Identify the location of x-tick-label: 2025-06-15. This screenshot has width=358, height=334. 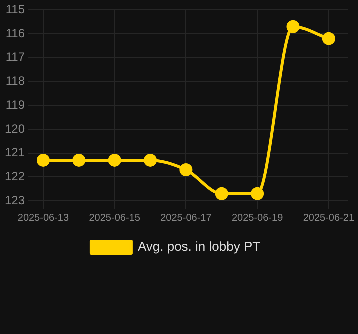
(115, 218).